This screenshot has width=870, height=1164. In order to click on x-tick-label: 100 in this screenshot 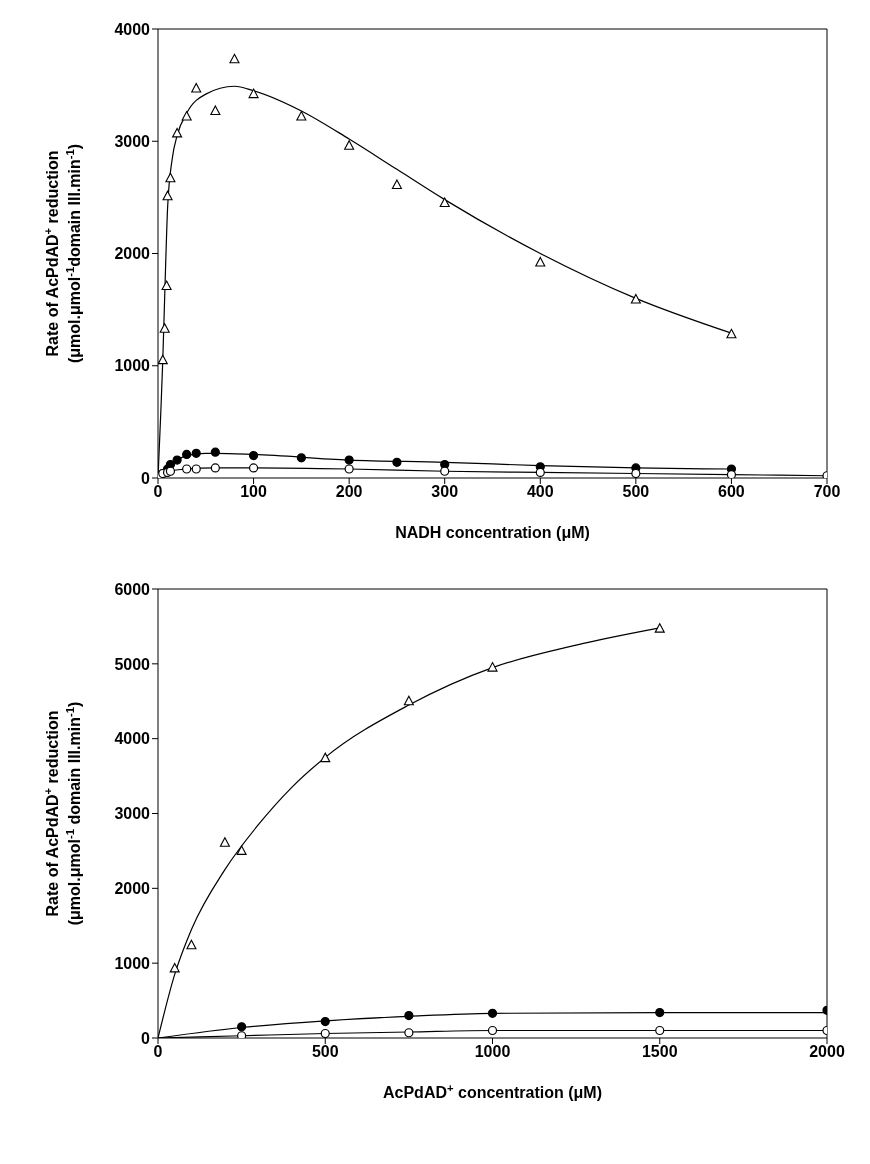, I will do `click(254, 492)`.